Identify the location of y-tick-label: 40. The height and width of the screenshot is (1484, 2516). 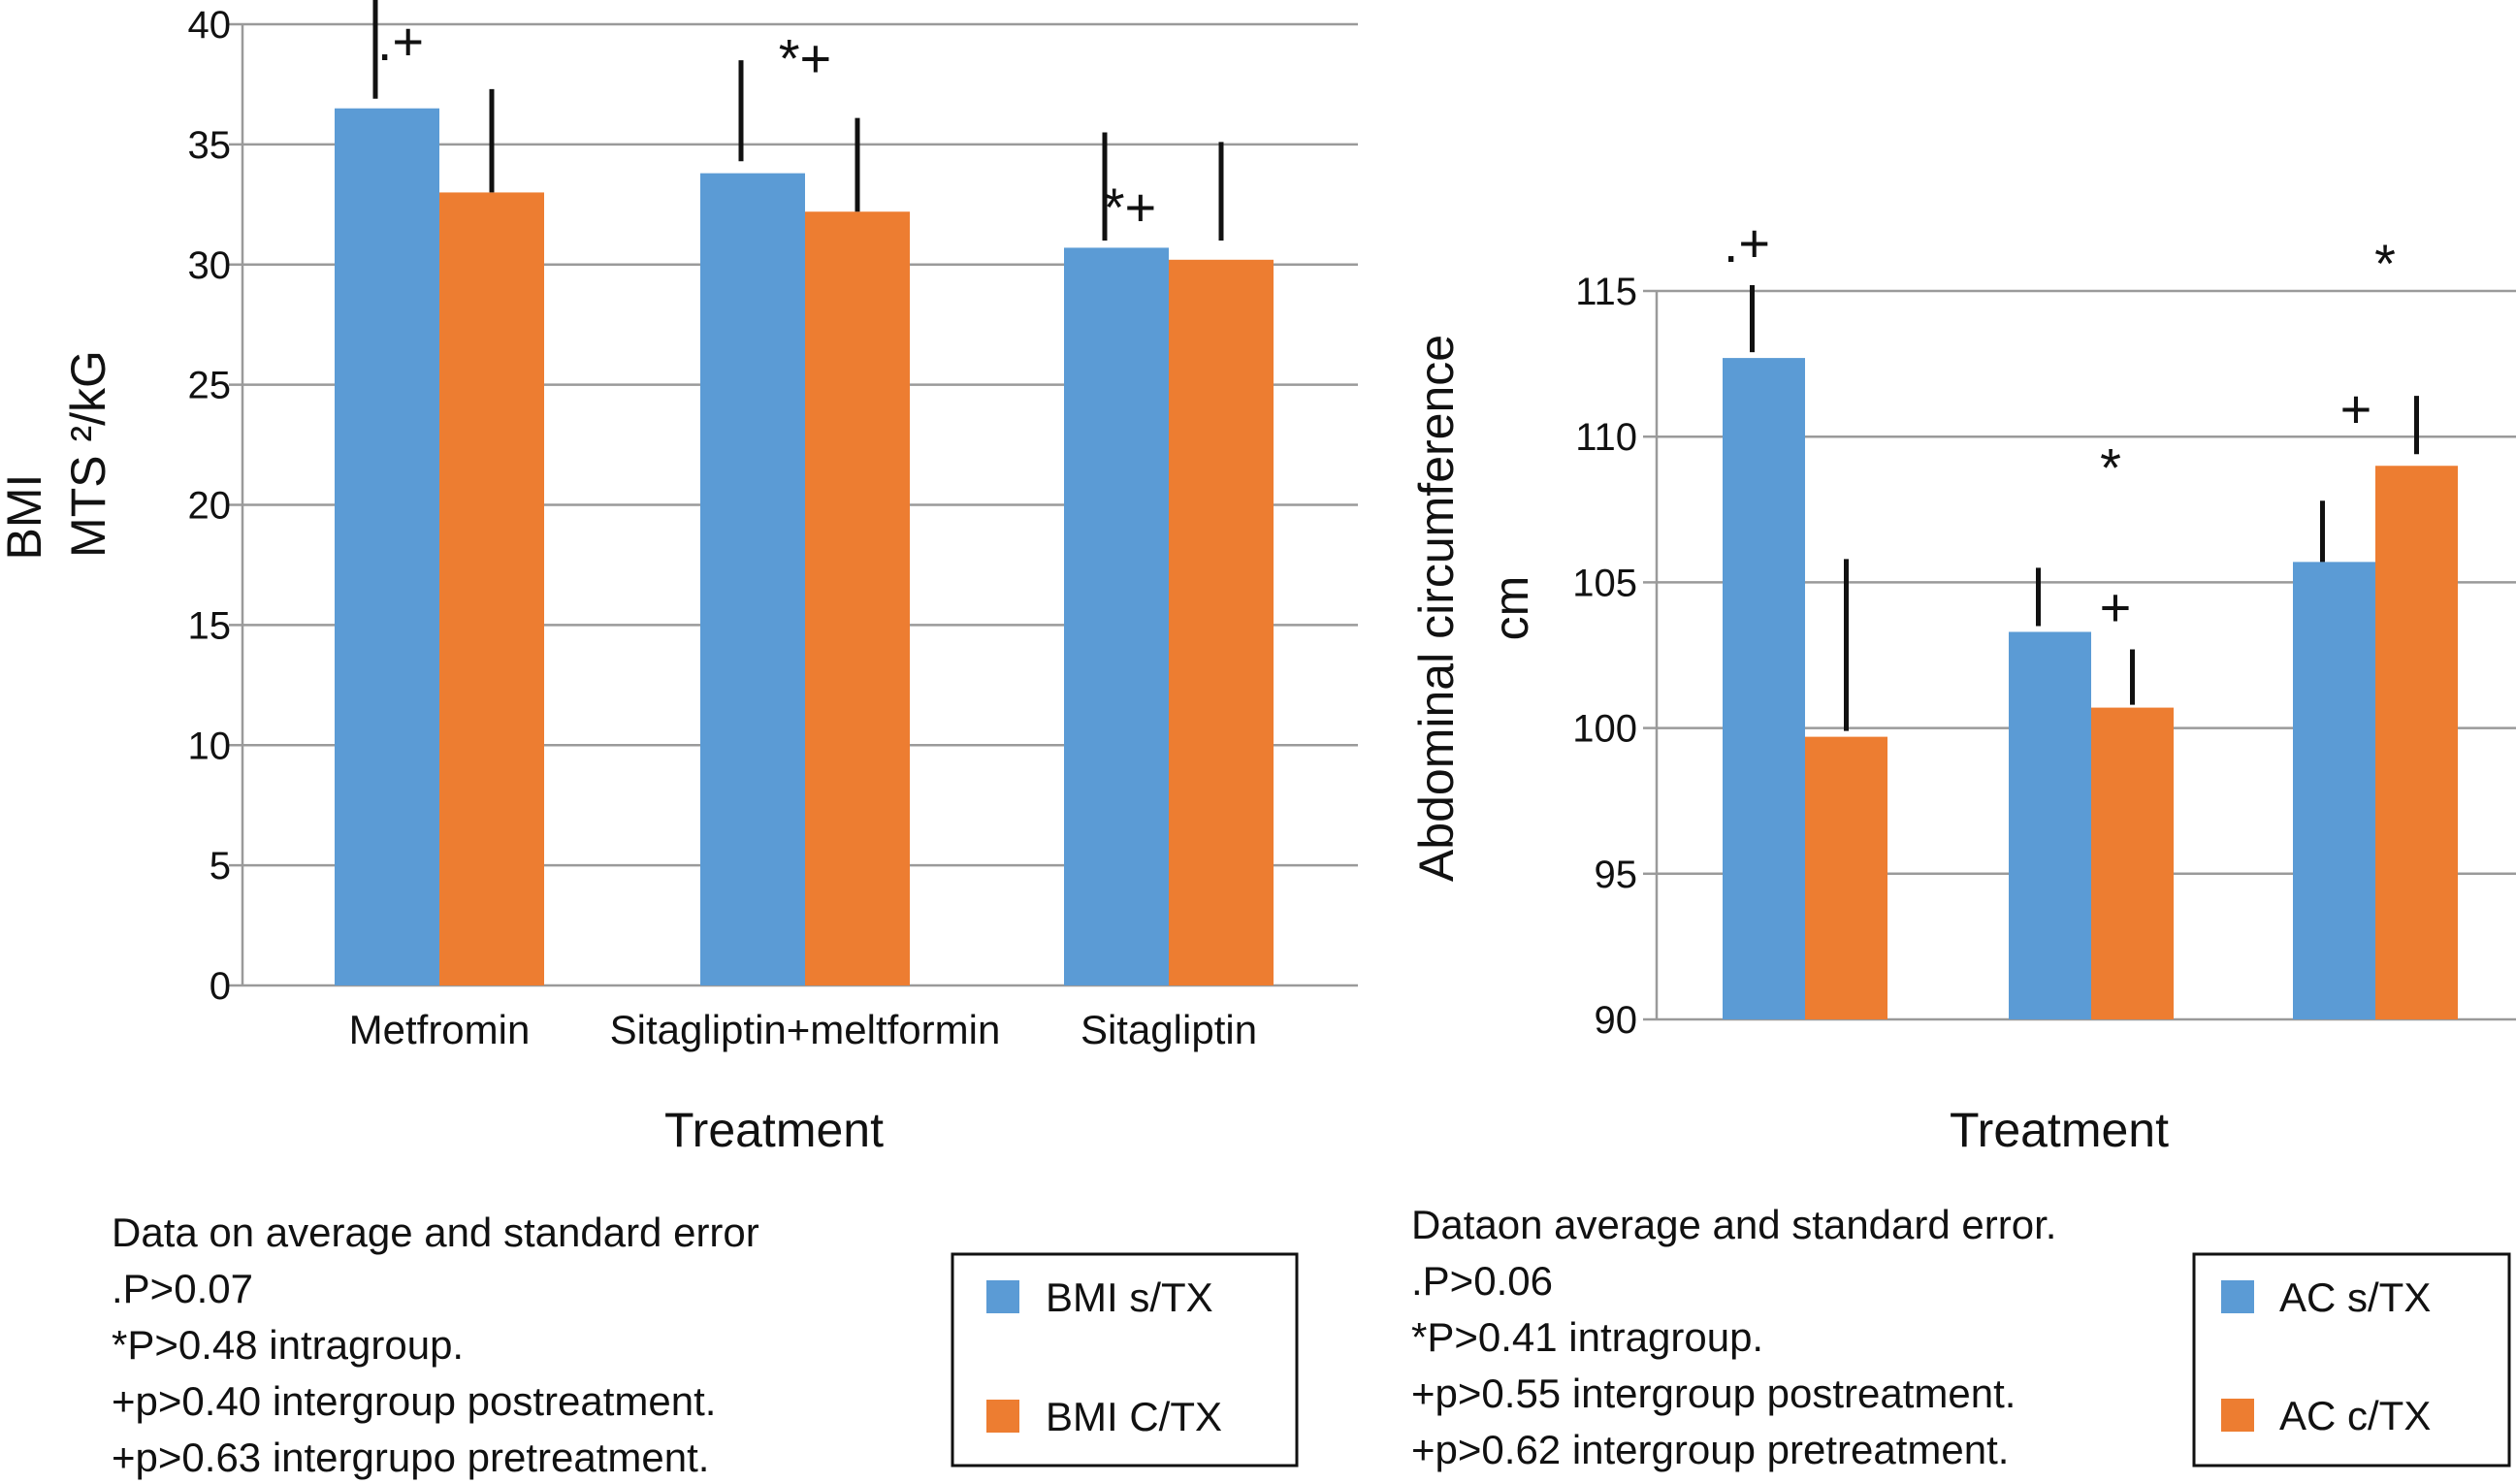
(210, 25).